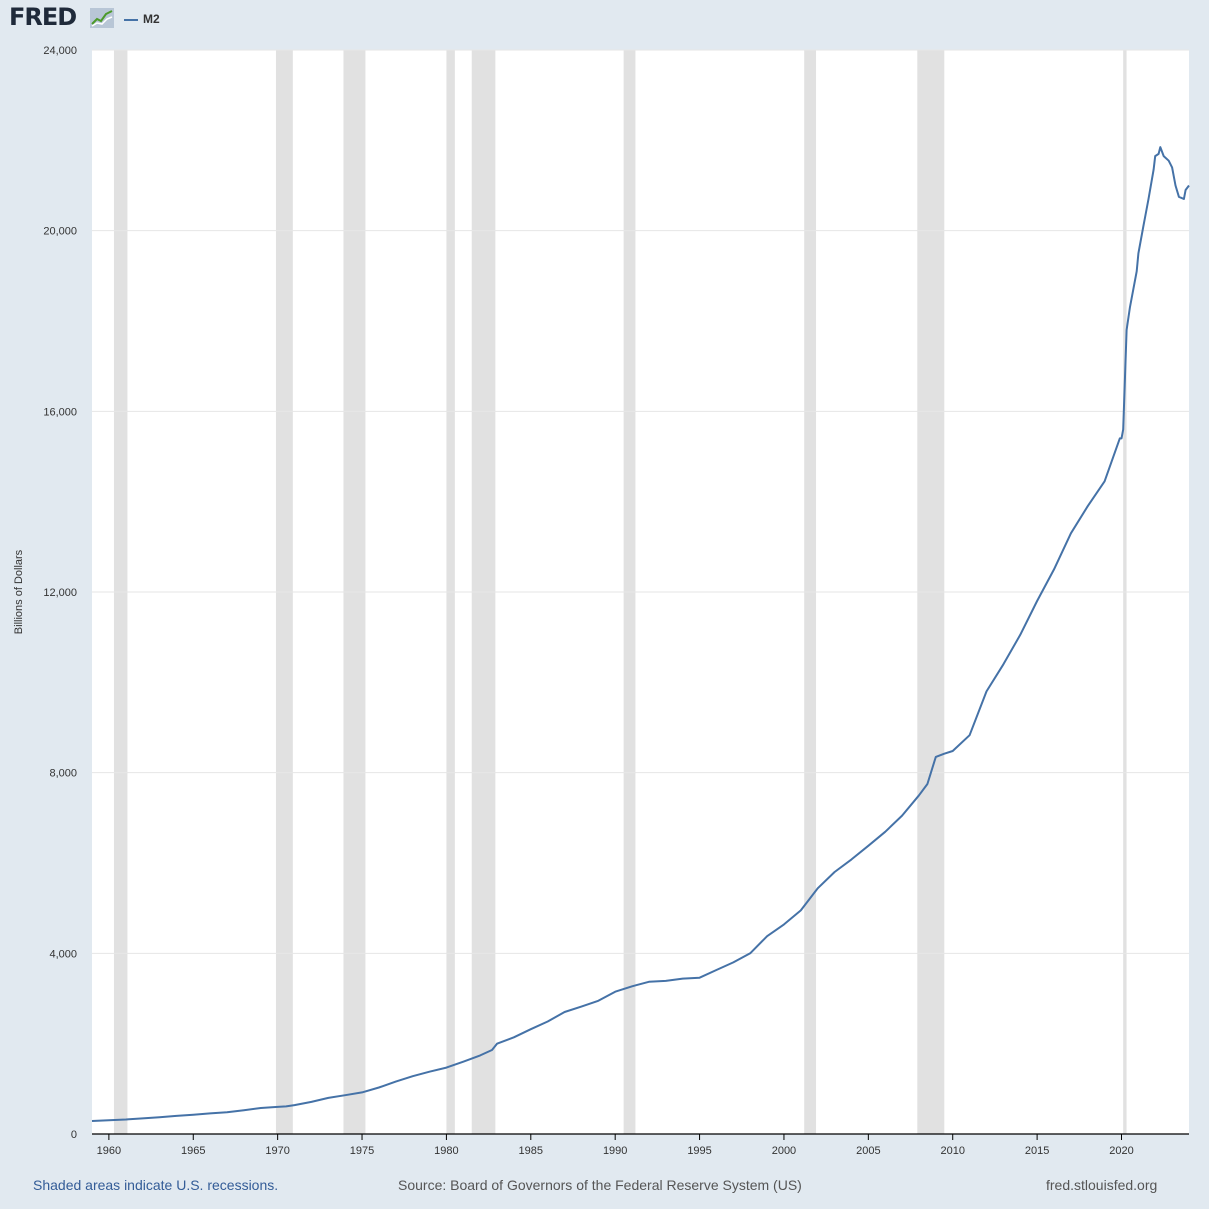  Describe the element at coordinates (156, 1185) in the screenshot. I see `recession-note-link: Shaded areas indicate U.S. recessions.` at that location.